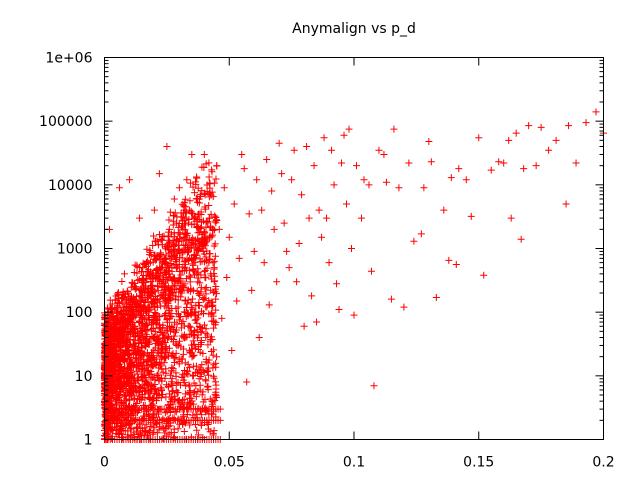 The image size is (640, 480). What do you see at coordinates (70, 186) in the screenshot?
I see `y-tick-label: 10000` at bounding box center [70, 186].